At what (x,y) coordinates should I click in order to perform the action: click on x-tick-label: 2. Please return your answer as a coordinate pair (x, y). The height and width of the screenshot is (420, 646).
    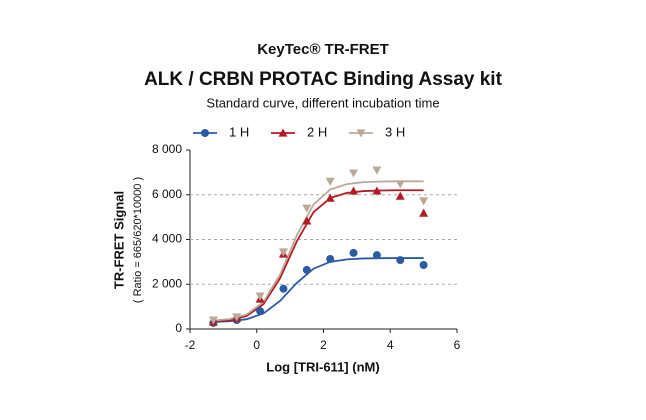
    Looking at the image, I should click on (323, 345).